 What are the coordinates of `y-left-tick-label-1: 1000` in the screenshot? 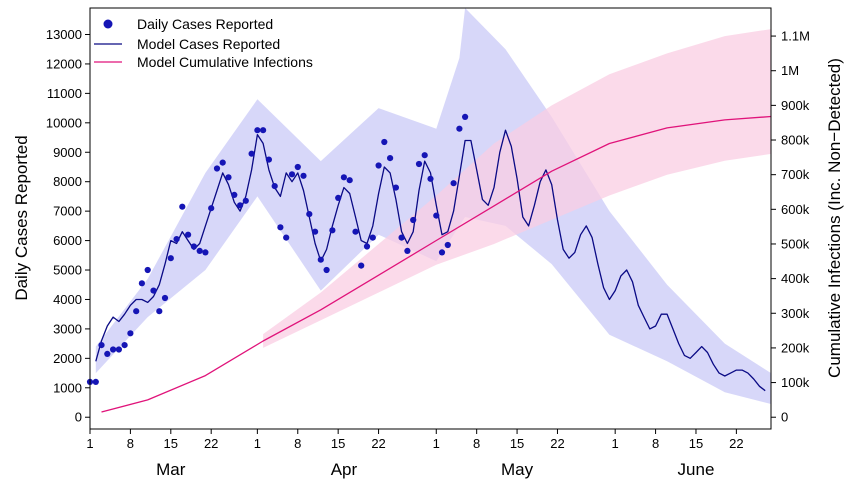 It's located at (67, 387).